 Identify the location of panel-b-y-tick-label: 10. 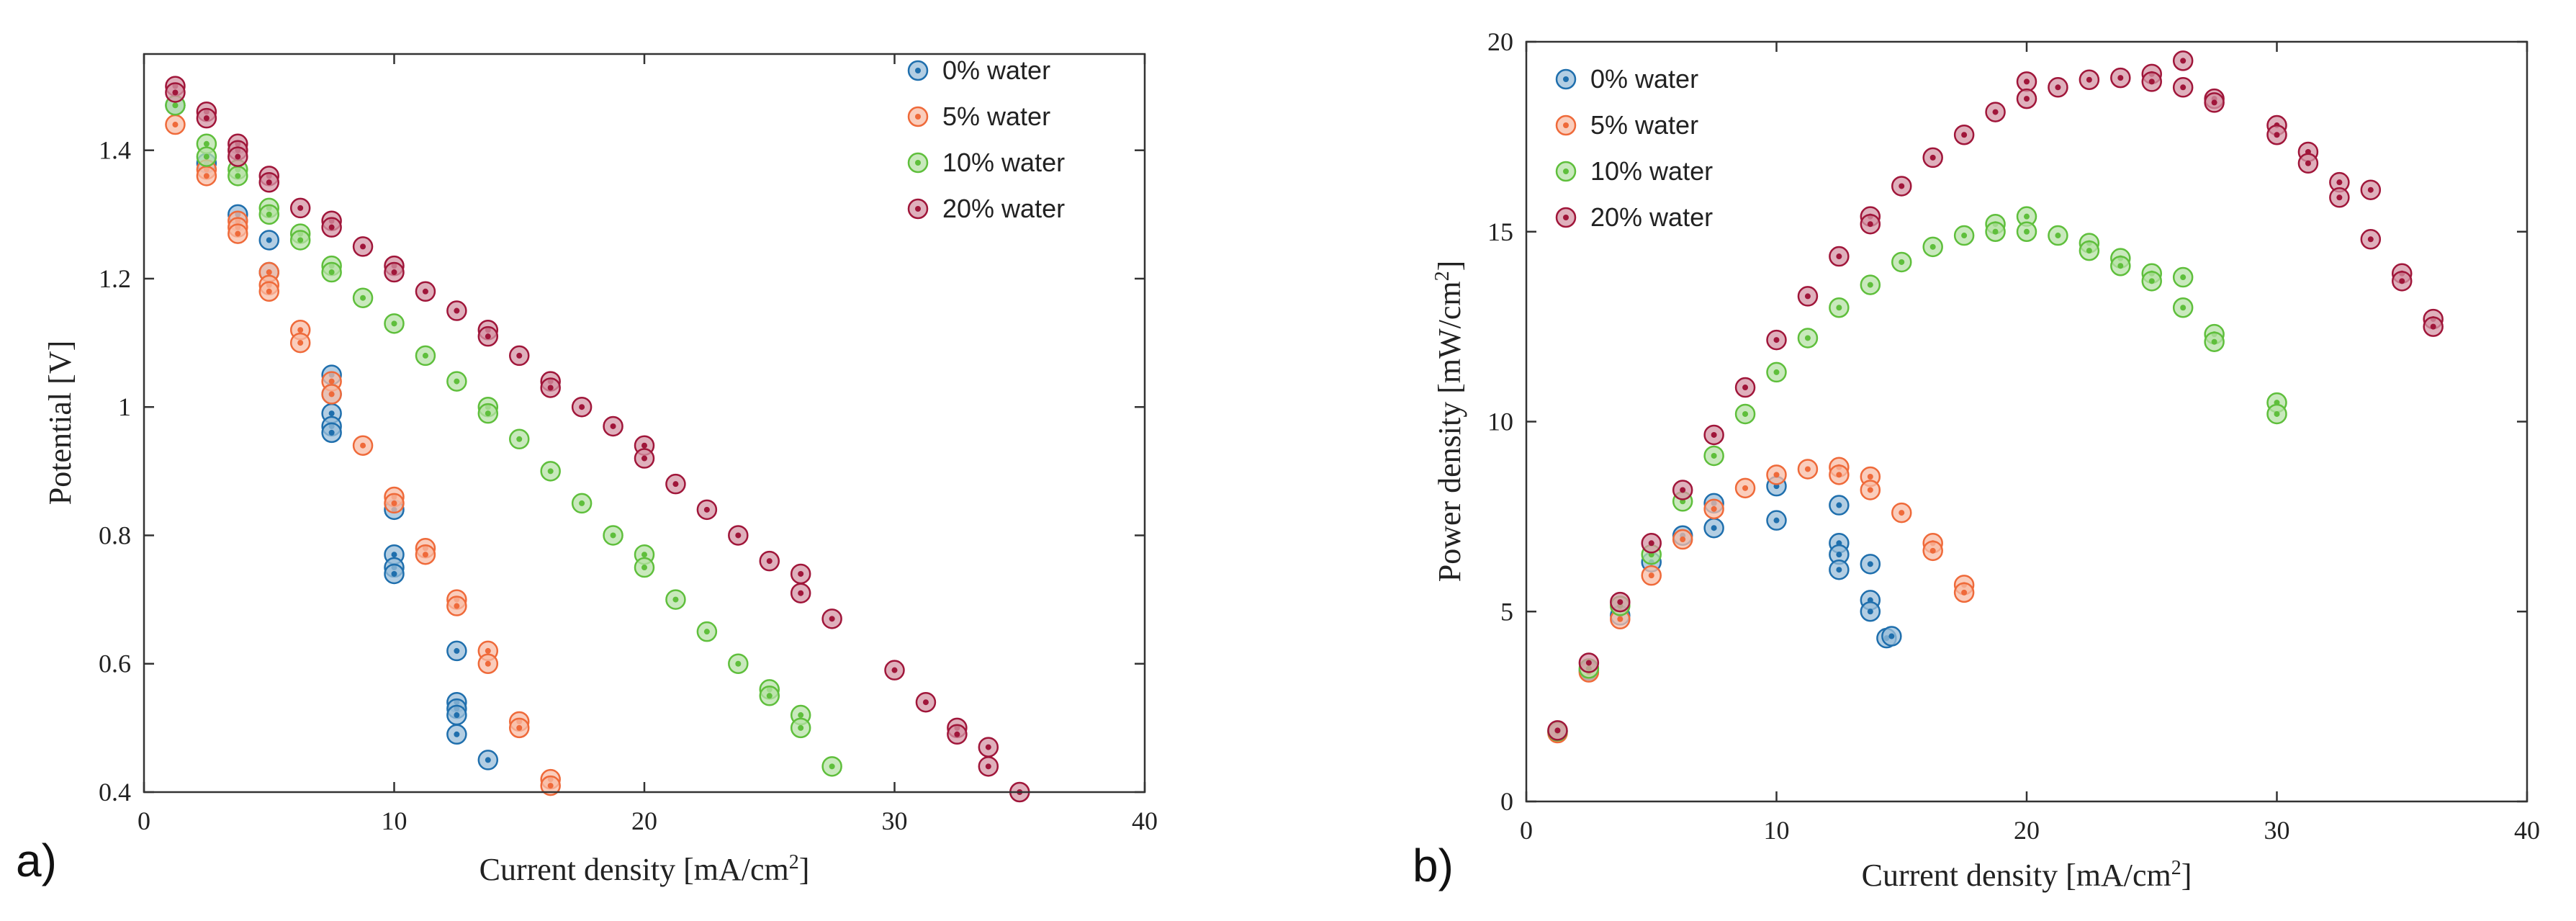
(1500, 422).